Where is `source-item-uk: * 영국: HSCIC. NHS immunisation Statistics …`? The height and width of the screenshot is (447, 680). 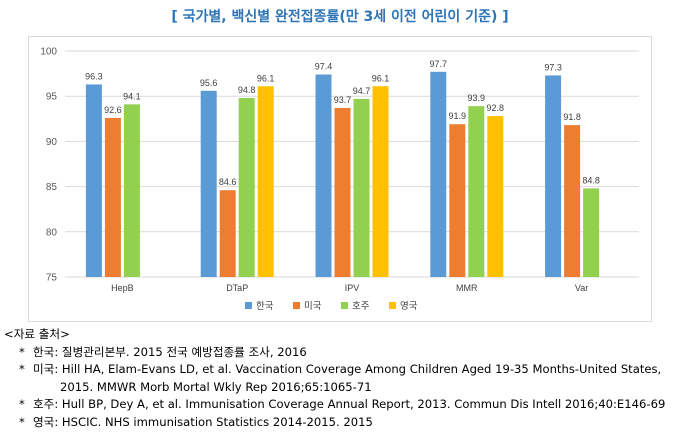
source-item-uk: * 영국: HSCIC. NHS immunisation Statistics … is located at coordinates (340, 423).